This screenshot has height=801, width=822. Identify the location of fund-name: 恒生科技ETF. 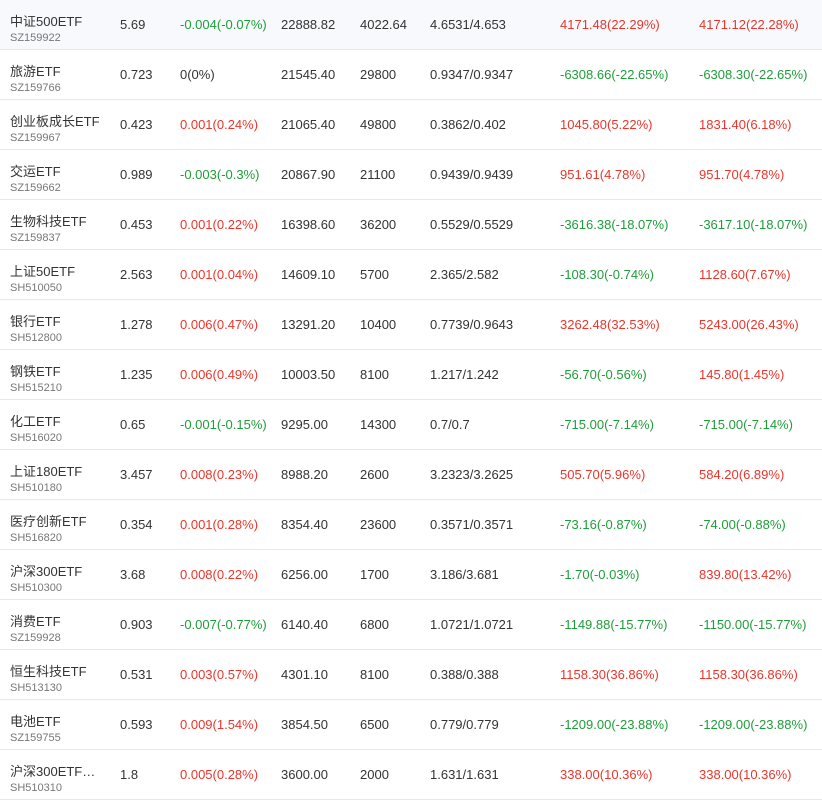
(48, 671).